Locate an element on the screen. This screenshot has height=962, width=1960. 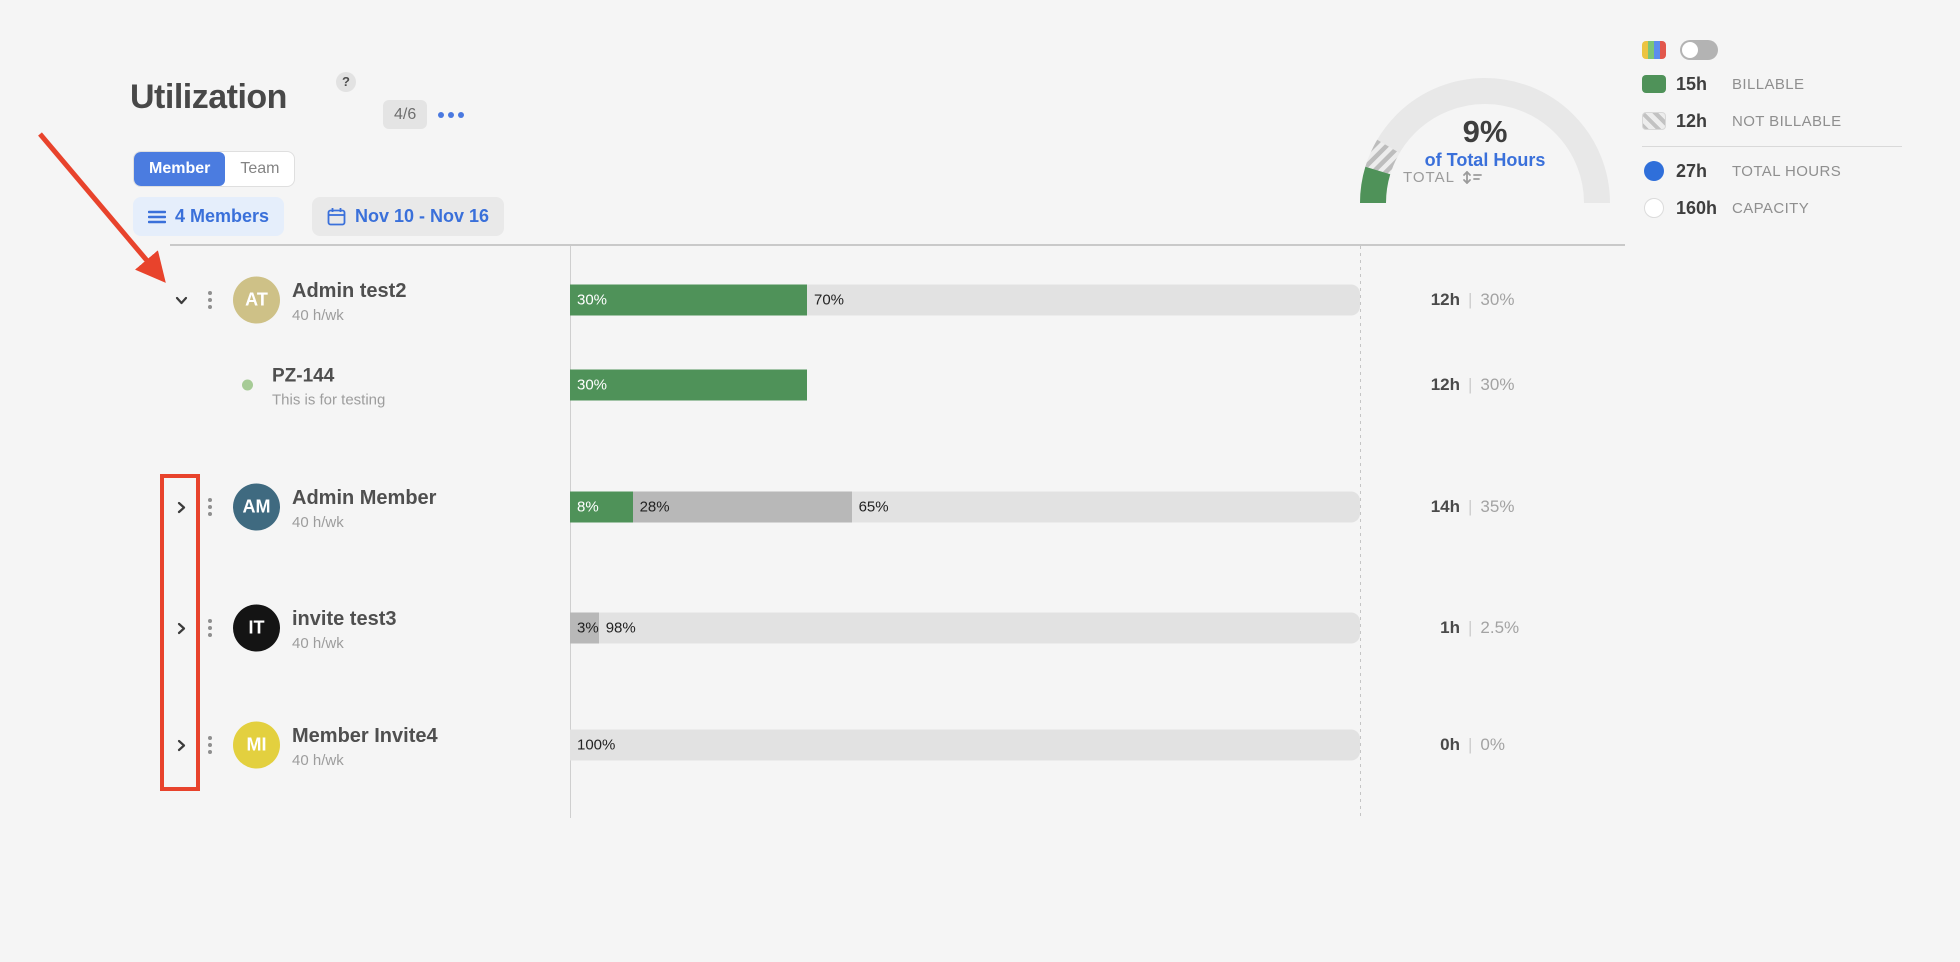
bar-segment-label: 70% is located at coordinates (829, 300).